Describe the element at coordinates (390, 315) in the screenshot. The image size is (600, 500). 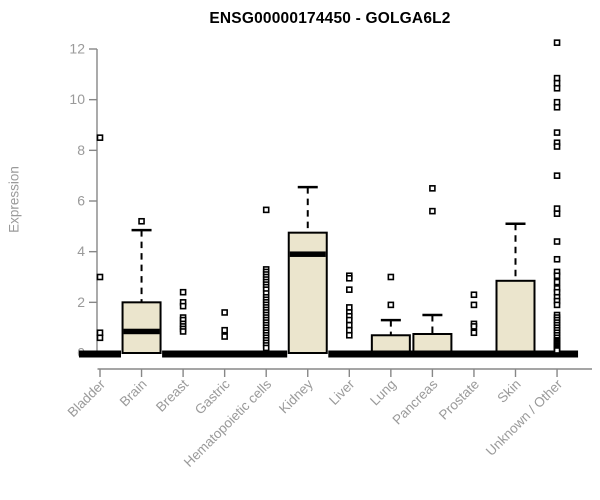
I see `boxplot-lung` at that location.